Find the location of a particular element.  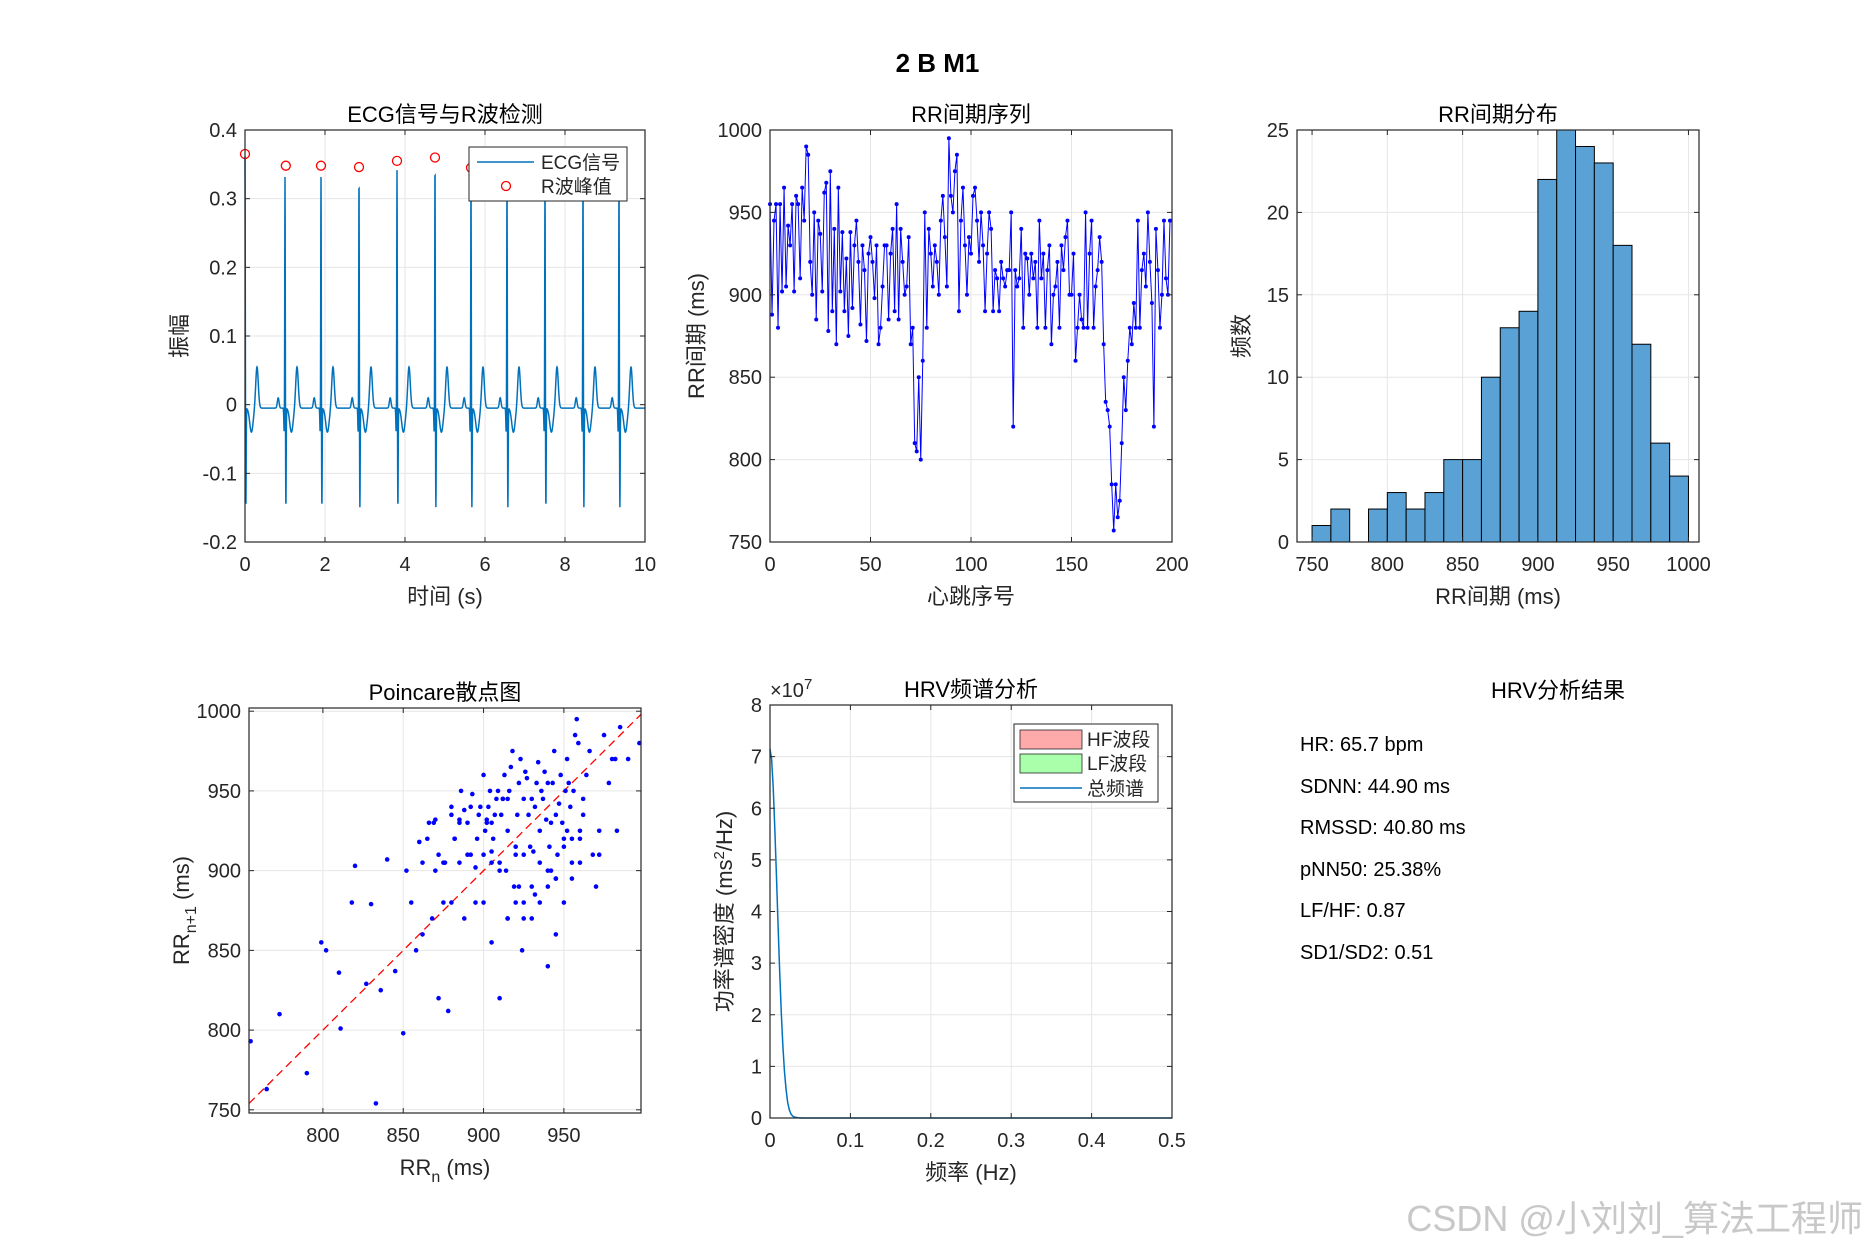

ecg-ylabel: 振幅 is located at coordinates (179, 336).